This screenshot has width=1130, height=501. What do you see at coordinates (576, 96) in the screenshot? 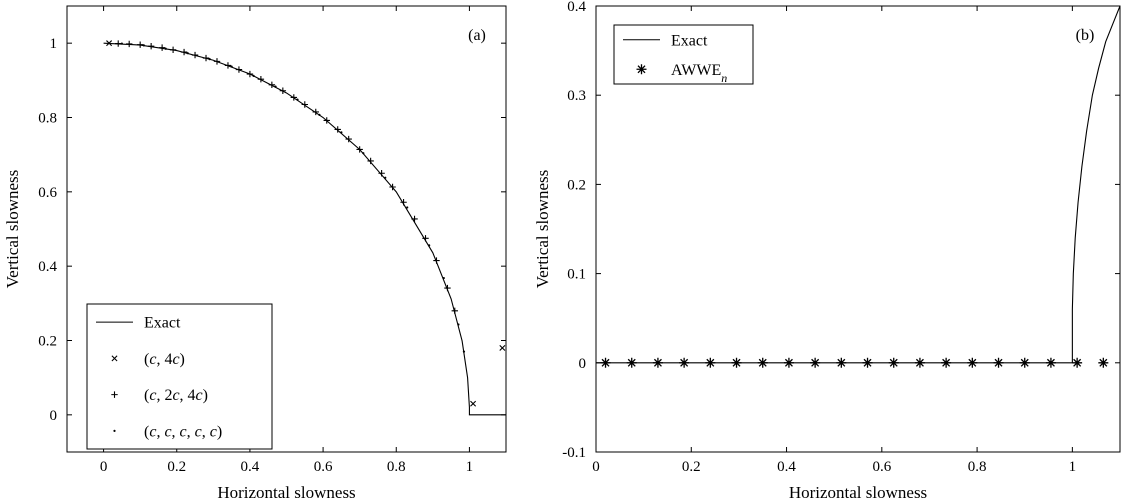
I see `y-tick-label: 0.3` at bounding box center [576, 96].